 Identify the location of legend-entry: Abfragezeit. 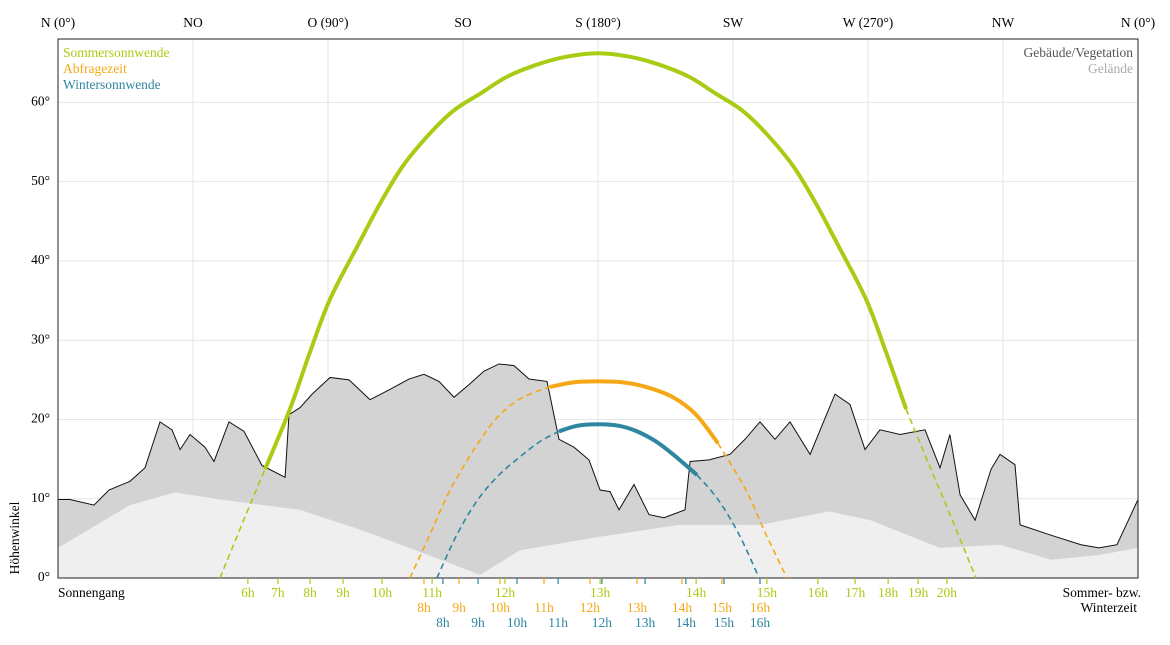
(95, 68).